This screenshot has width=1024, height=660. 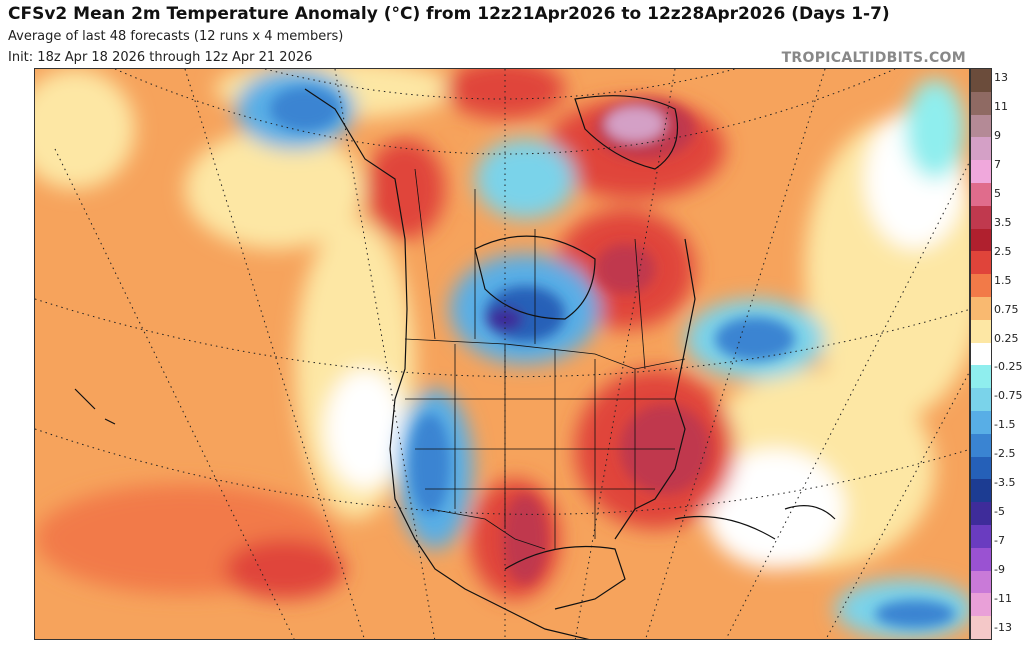 What do you see at coordinates (999, 512) in the screenshot?
I see `color-scale-label: -5` at bounding box center [999, 512].